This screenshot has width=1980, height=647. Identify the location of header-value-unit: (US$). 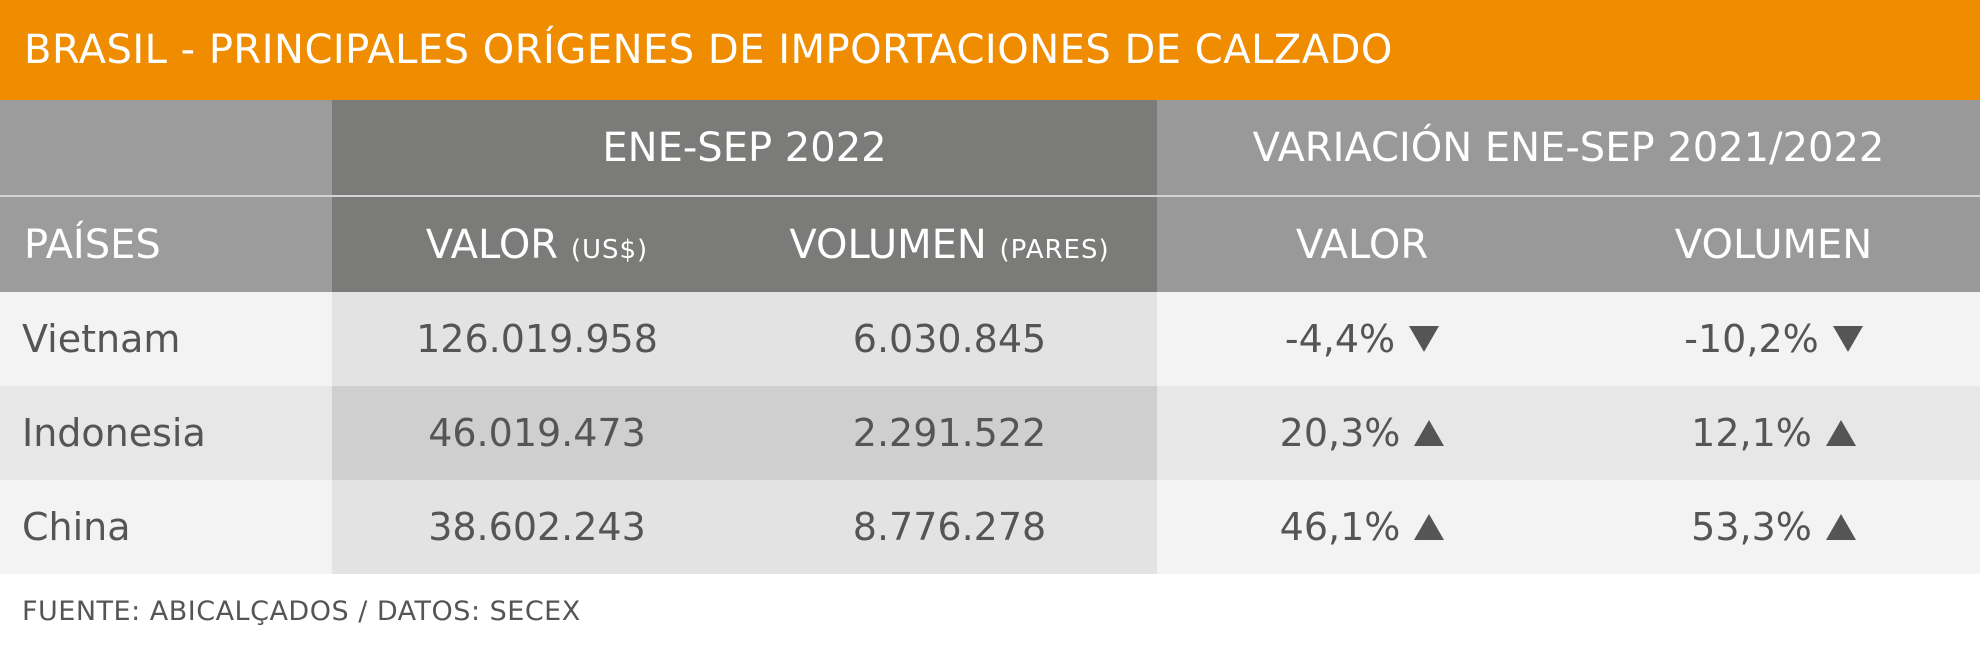
(609, 249).